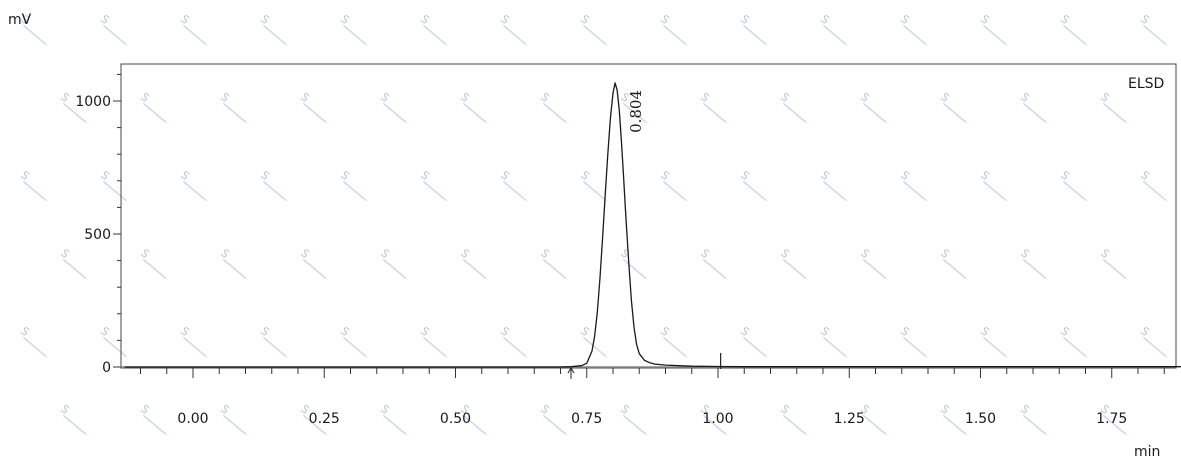 The image size is (1181, 464). What do you see at coordinates (849, 419) in the screenshot?
I see `x-tick-label: 1.25` at bounding box center [849, 419].